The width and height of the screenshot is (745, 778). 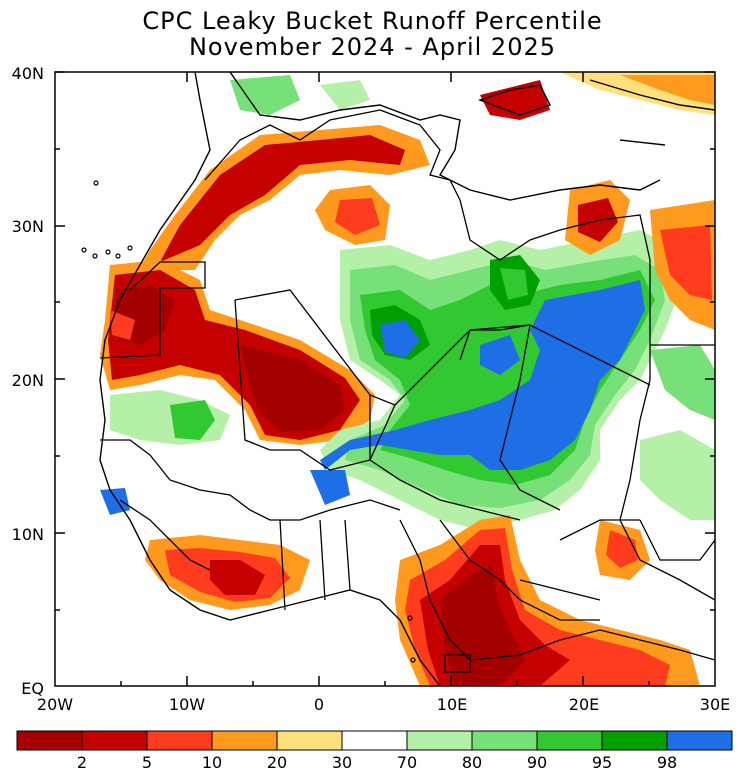 What do you see at coordinates (372, 47) in the screenshot?
I see `map-subtitle: November 2024 - April 2025` at bounding box center [372, 47].